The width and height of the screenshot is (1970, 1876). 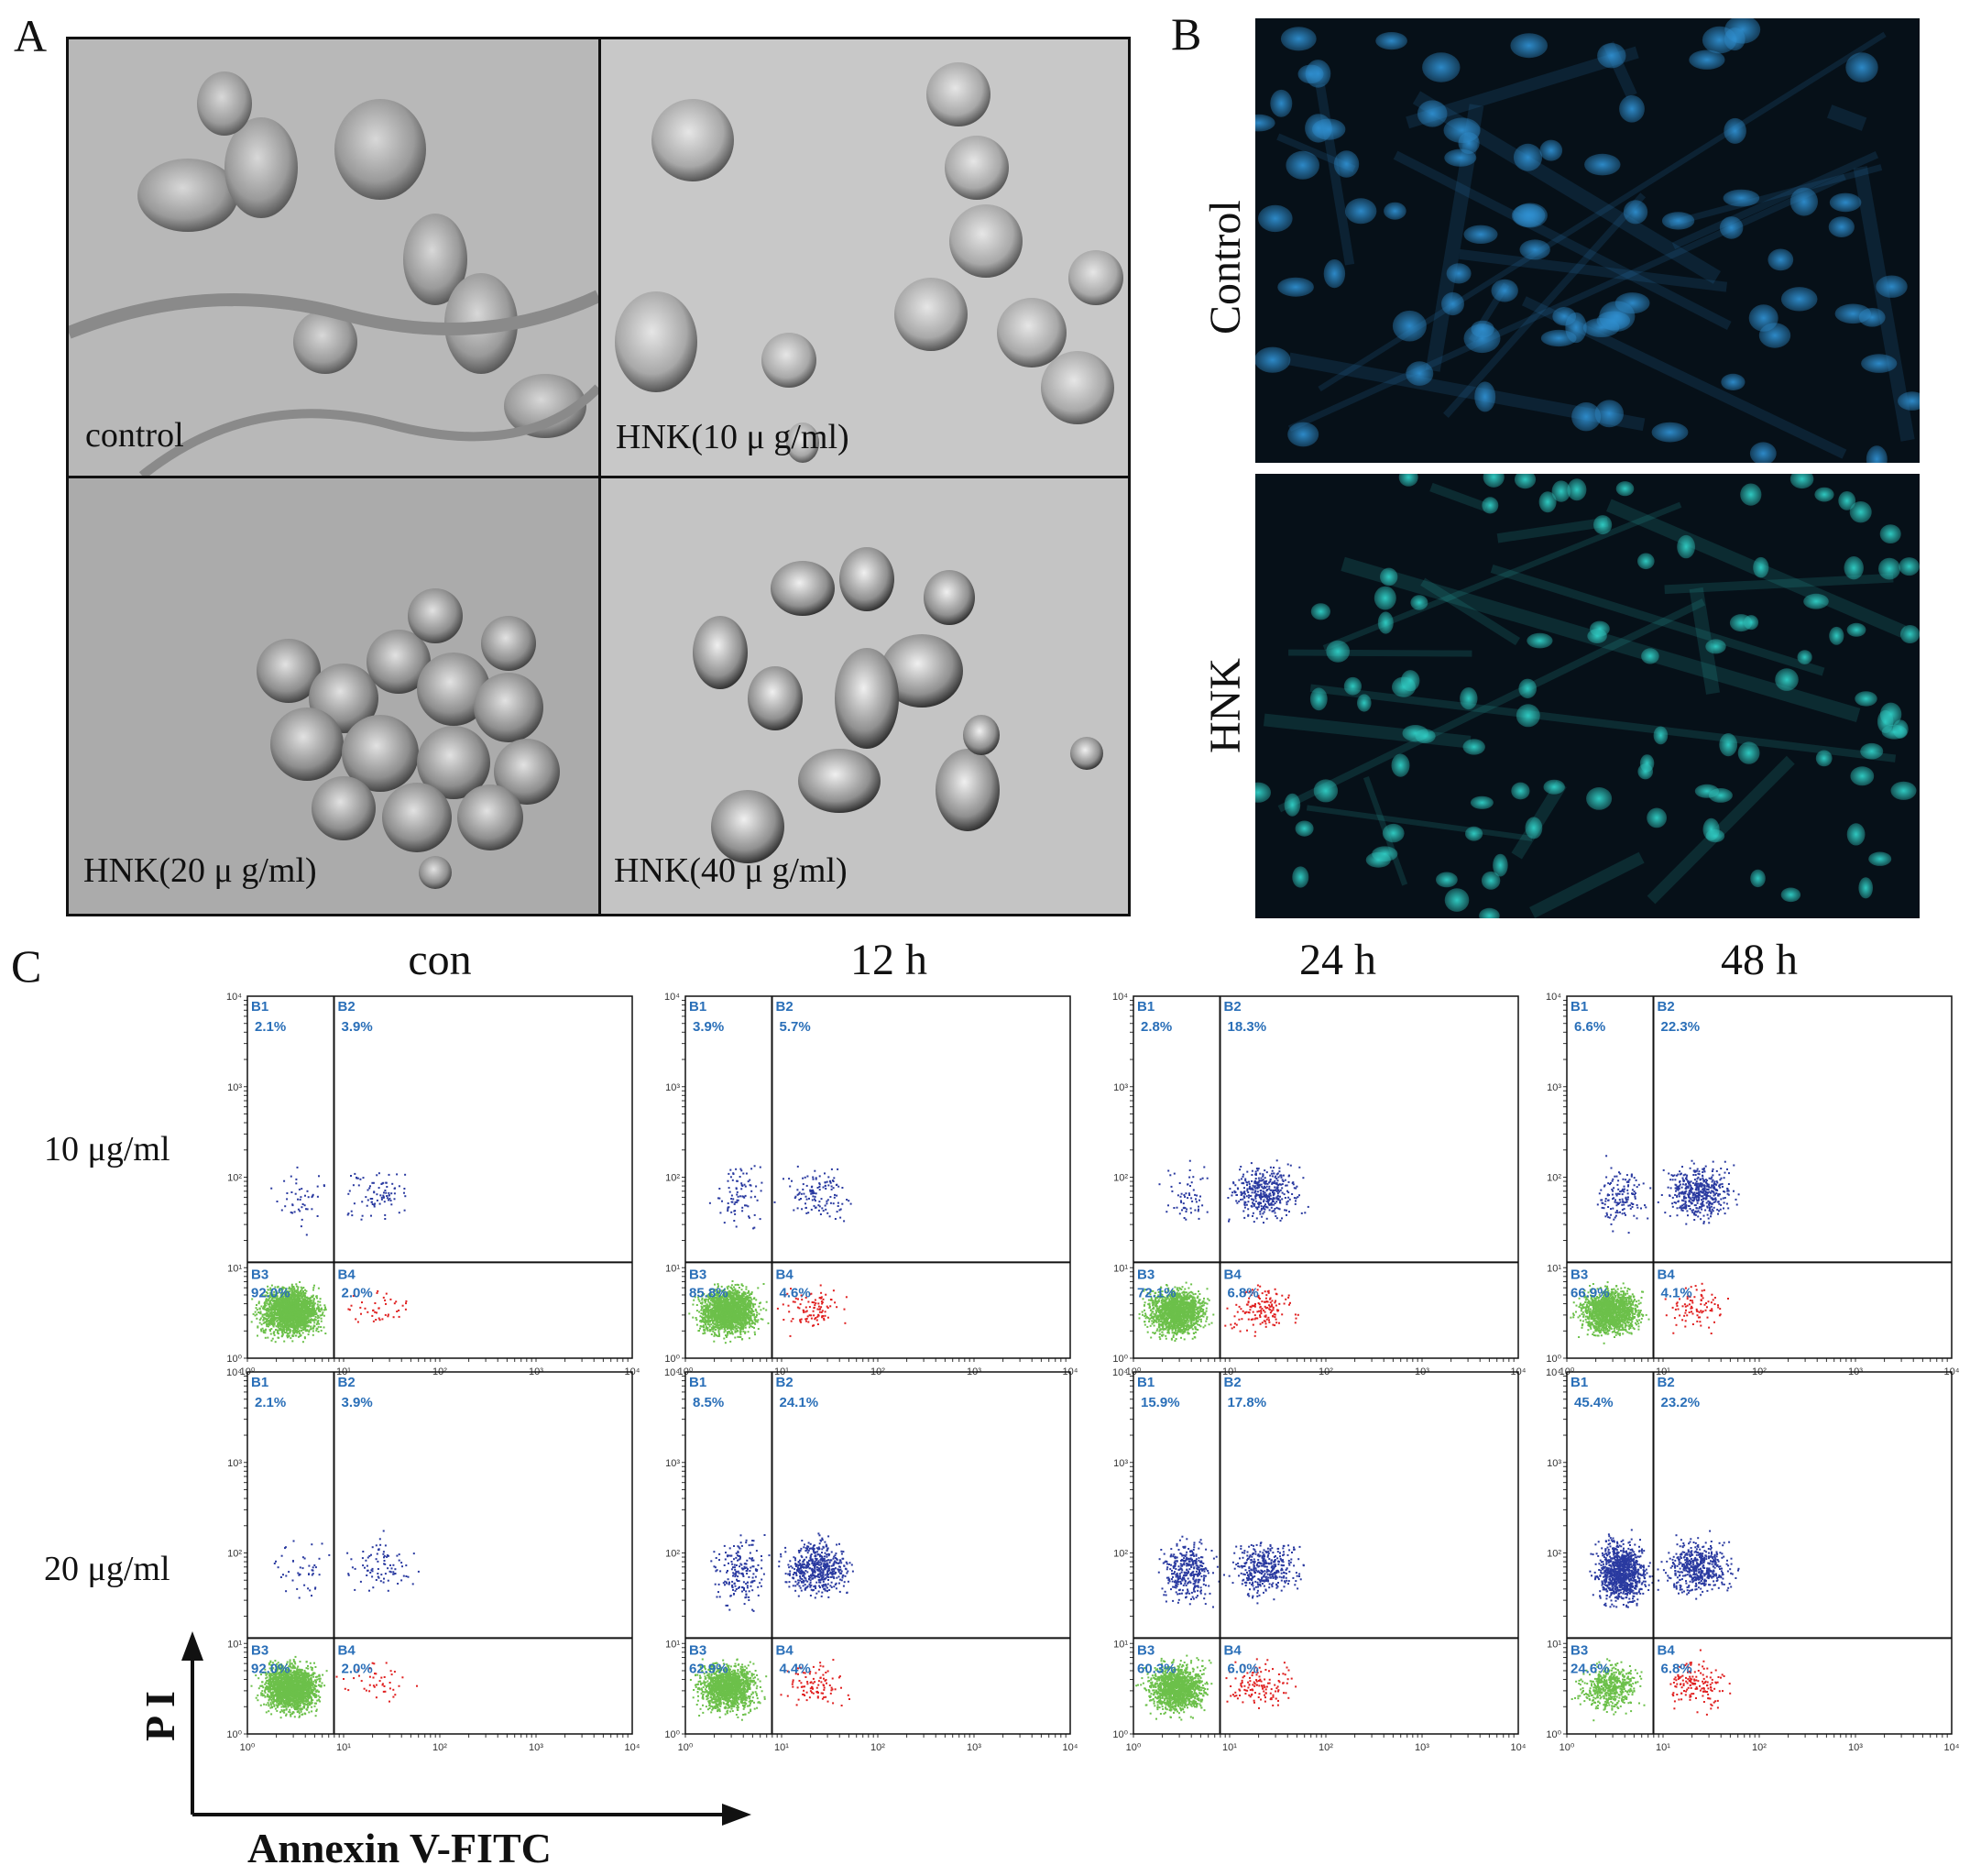 I want to click on gate-b1-value: 15.9%, so click(x=1160, y=1402).